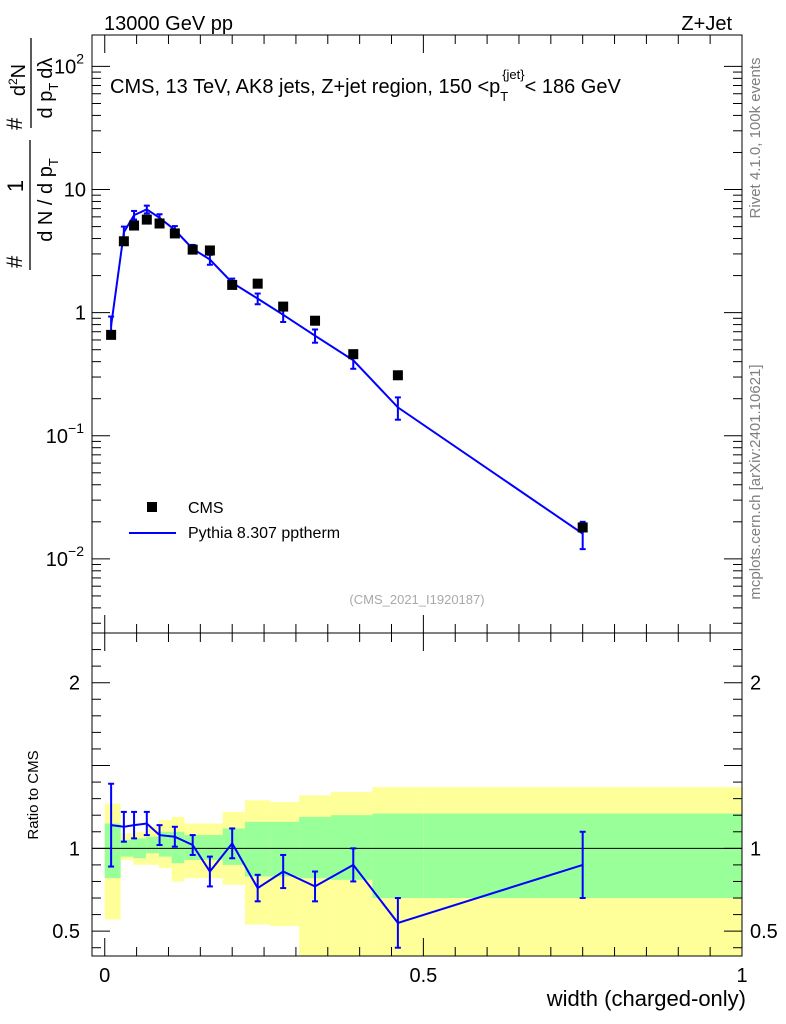 The width and height of the screenshot is (786, 1024). What do you see at coordinates (264, 533) in the screenshot?
I see `legend-pythia-label: Pythia 8.307 pptherm` at bounding box center [264, 533].